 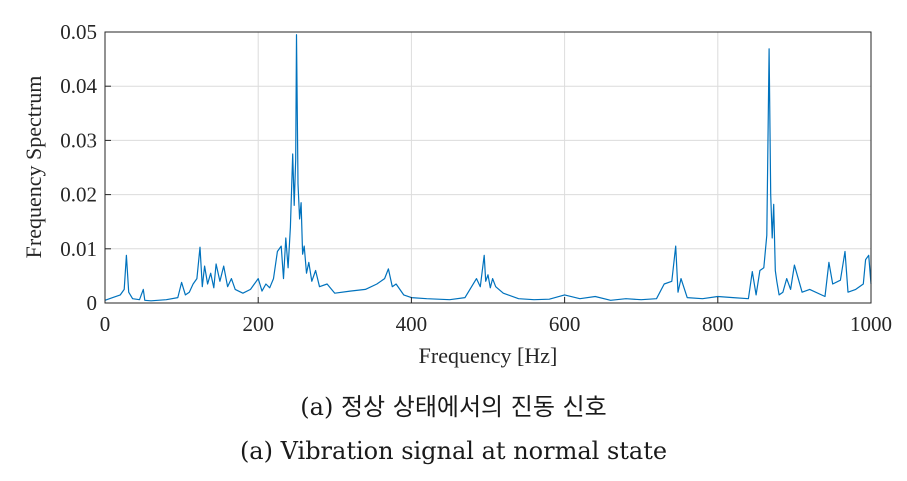 What do you see at coordinates (453, 407) in the screenshot?
I see `figure-caption-korean: (a) 정상 상태에서의 진동 신호` at bounding box center [453, 407].